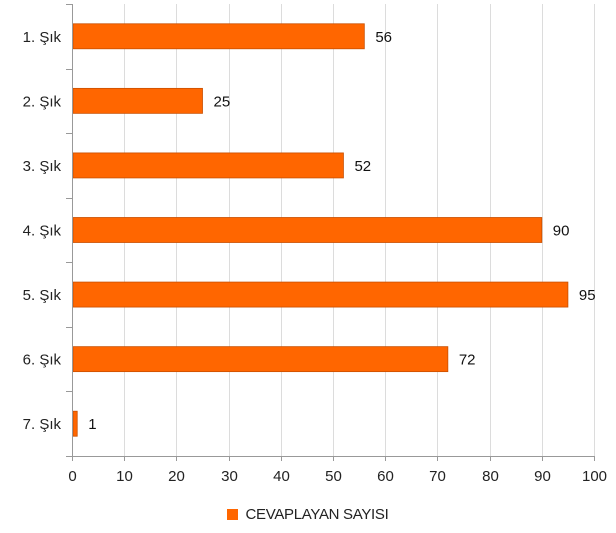 The image size is (616, 533). I want to click on x-tick-label: 90, so click(542, 476).